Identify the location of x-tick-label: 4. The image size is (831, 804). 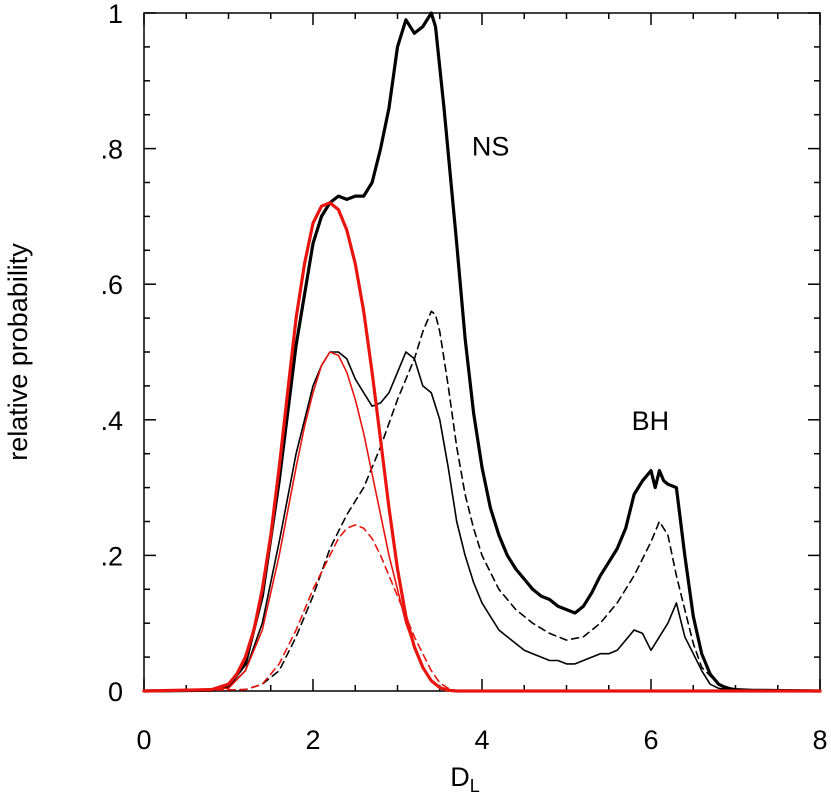
(481, 740).